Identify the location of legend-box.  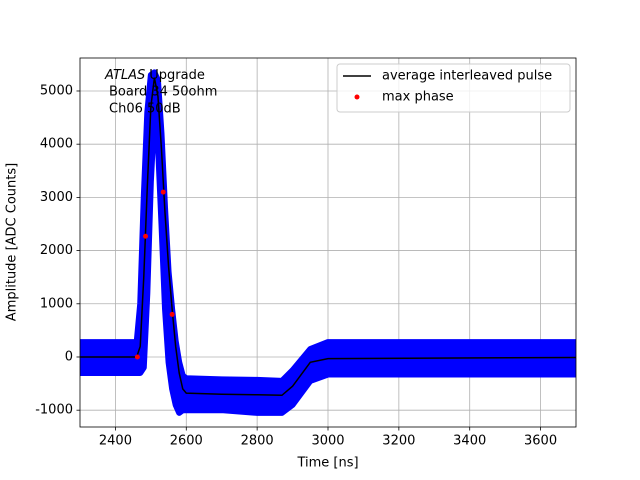
(453, 88).